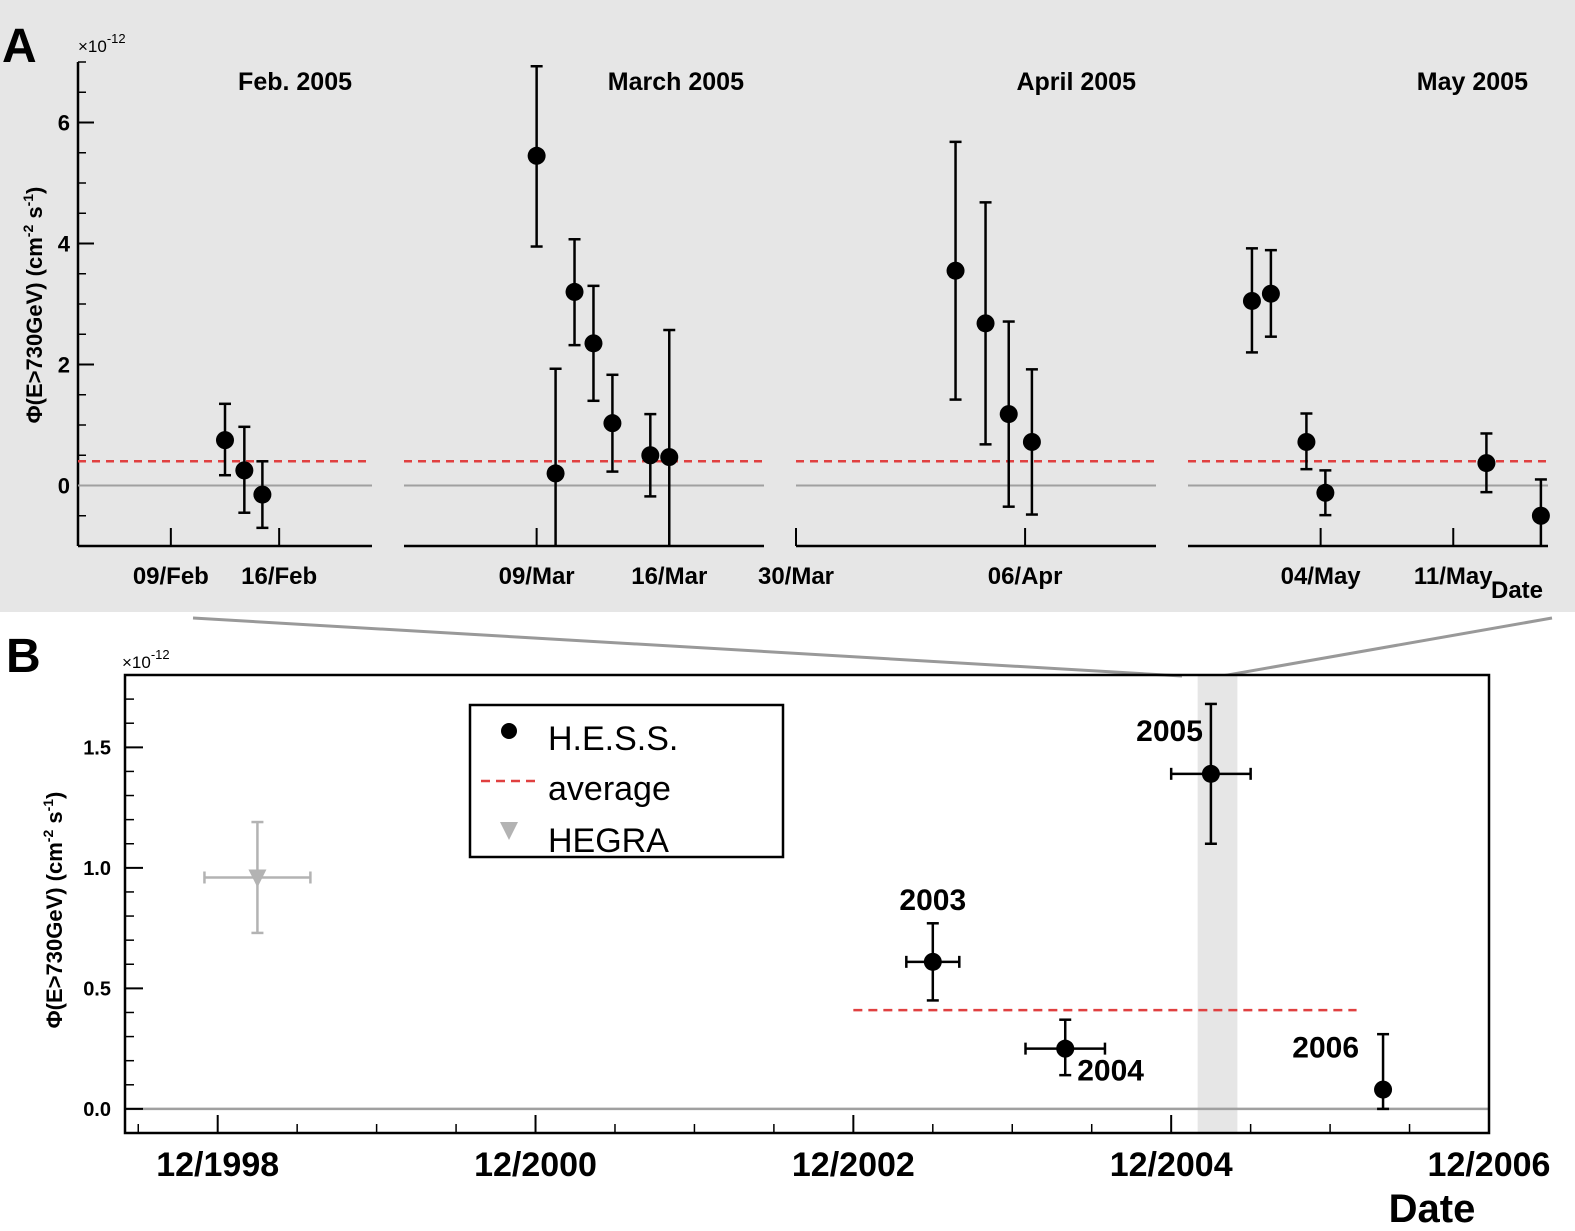 This screenshot has height=1231, width=1575. What do you see at coordinates (608, 841) in the screenshot?
I see `legend-hegra-label: HEGRA` at bounding box center [608, 841].